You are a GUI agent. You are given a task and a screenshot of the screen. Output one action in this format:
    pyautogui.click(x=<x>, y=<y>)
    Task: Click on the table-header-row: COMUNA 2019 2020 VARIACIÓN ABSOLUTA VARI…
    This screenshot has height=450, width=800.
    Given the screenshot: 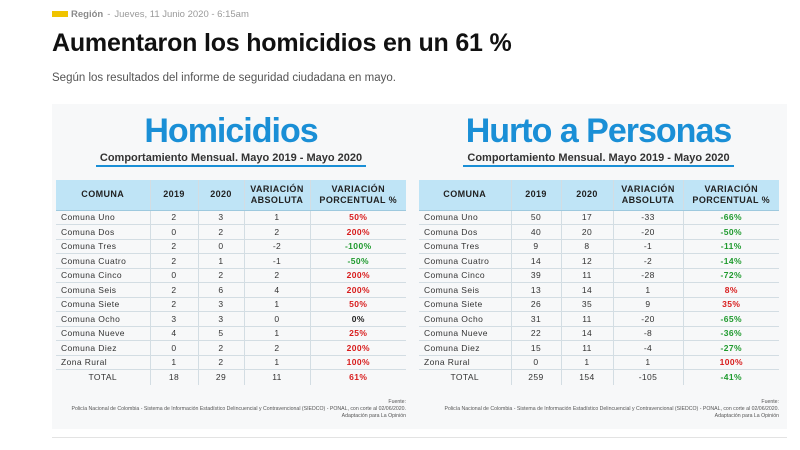 What is the action you would take?
    pyautogui.click(x=231, y=195)
    